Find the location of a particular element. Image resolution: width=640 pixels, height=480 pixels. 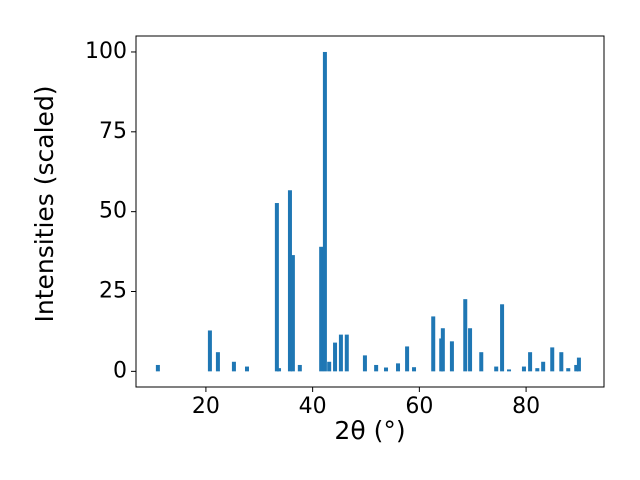

y-tick-label: 25 is located at coordinates (113, 291).